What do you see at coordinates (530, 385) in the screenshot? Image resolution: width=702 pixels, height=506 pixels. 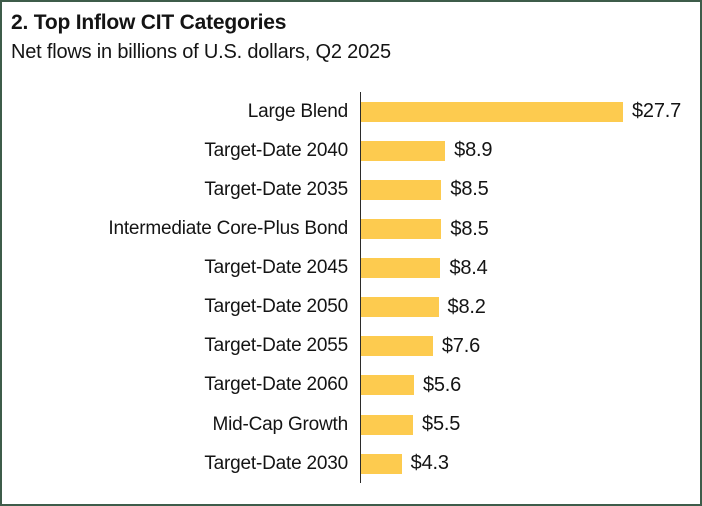 I see `plot-area: $5.6` at bounding box center [530, 385].